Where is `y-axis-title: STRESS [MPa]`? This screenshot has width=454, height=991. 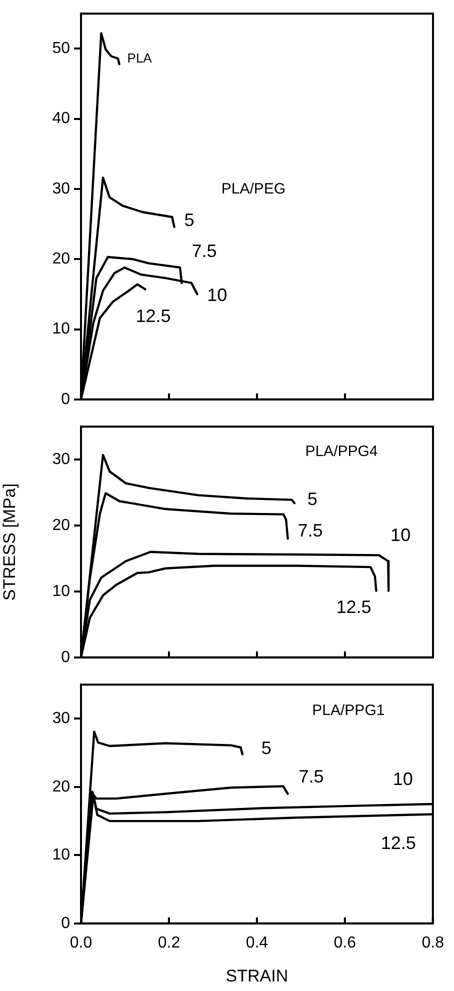 y-axis-title: STRESS [MPa] is located at coordinates (9, 542).